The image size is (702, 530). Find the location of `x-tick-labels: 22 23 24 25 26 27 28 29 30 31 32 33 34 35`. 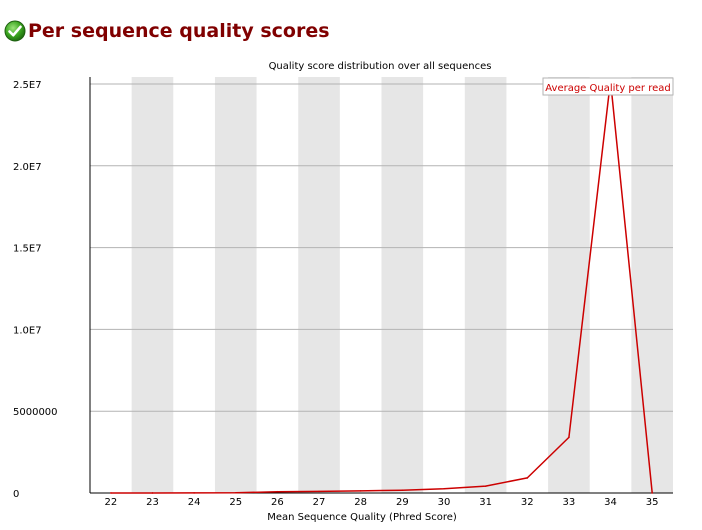

x-tick-labels: 22 23 24 25 26 27 28 29 30 31 32 33 34 35 is located at coordinates (381, 502).